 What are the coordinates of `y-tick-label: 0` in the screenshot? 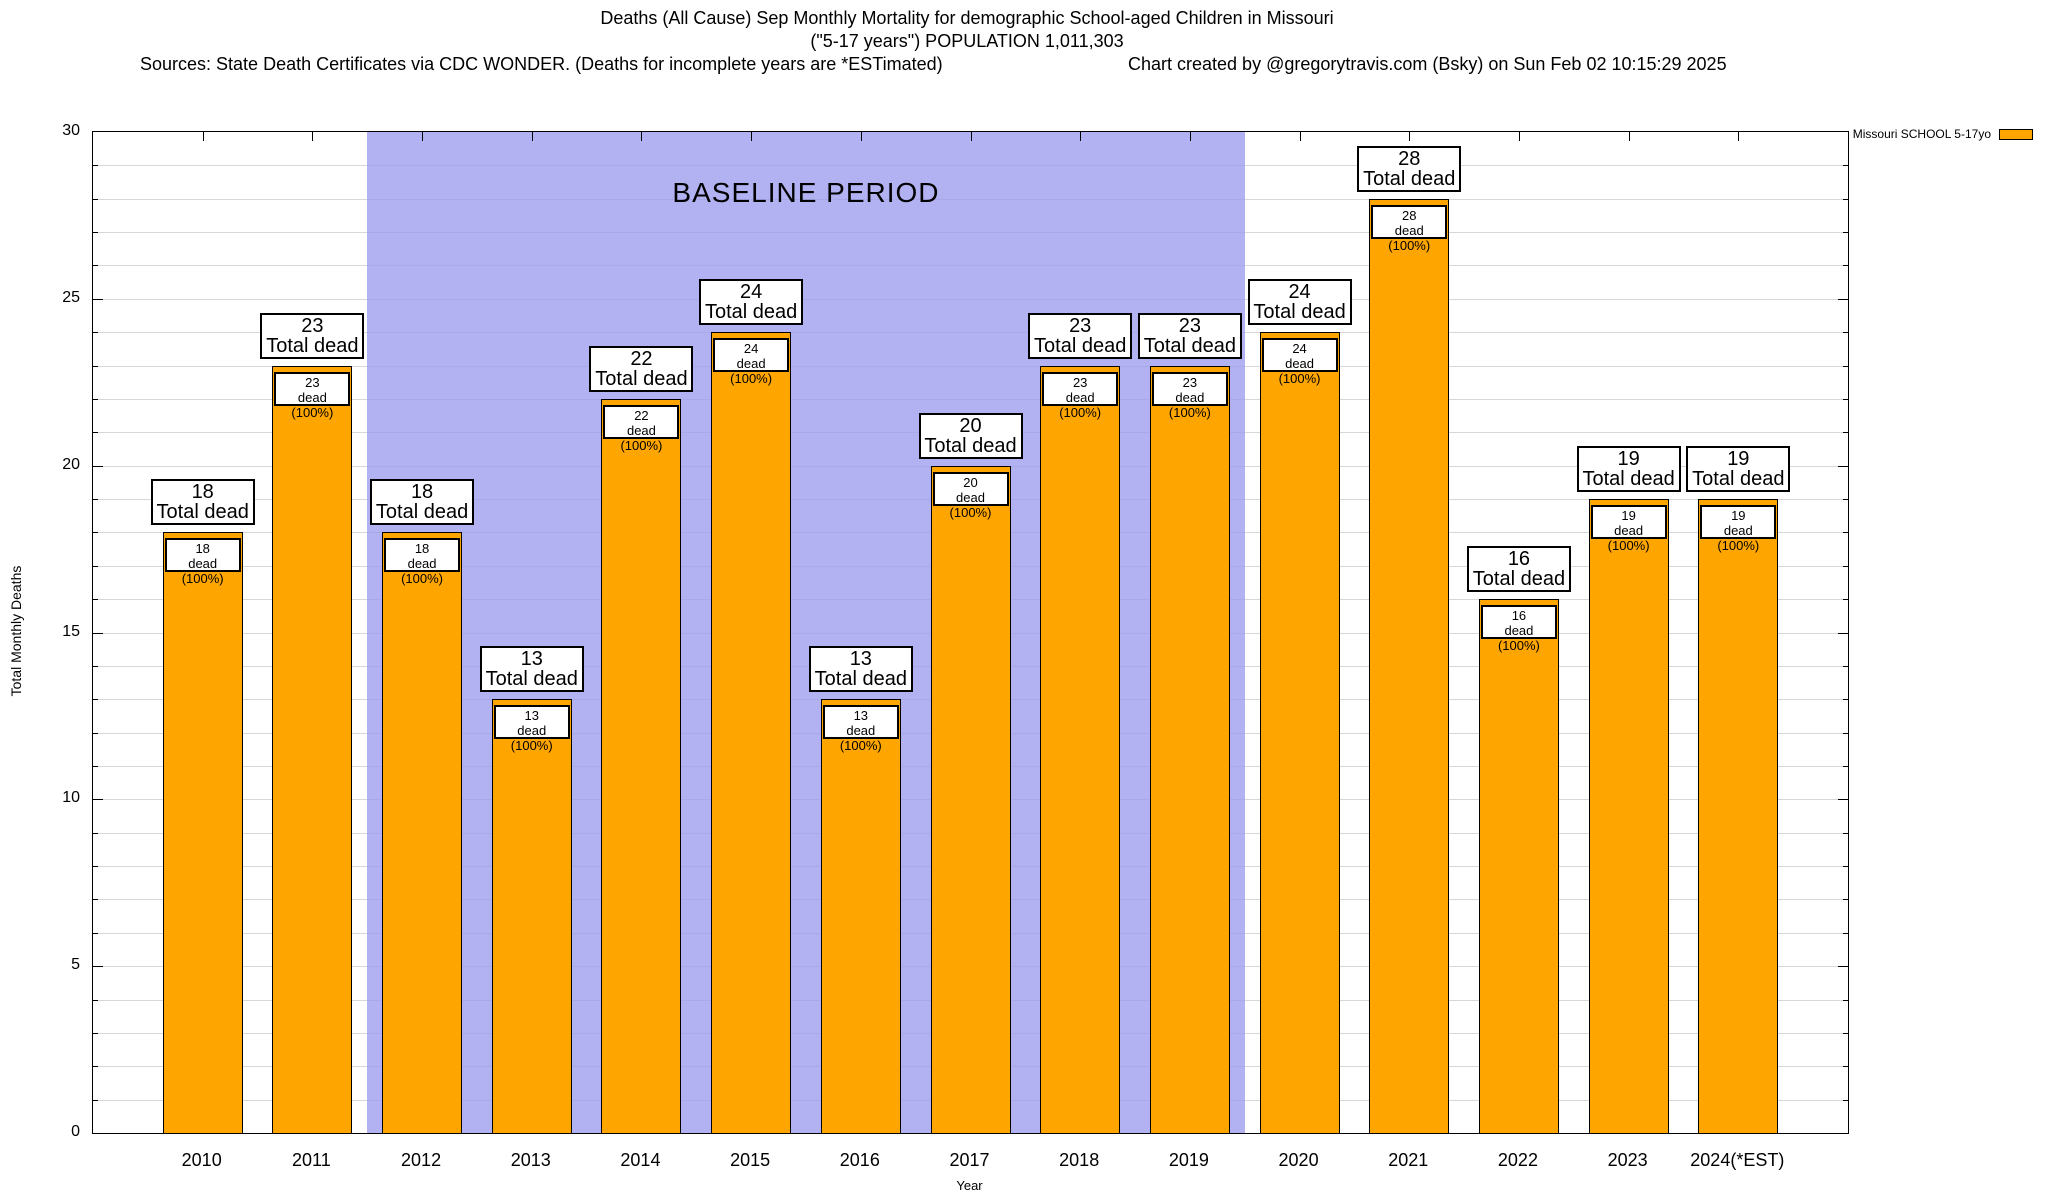 It's located at (75, 1131).